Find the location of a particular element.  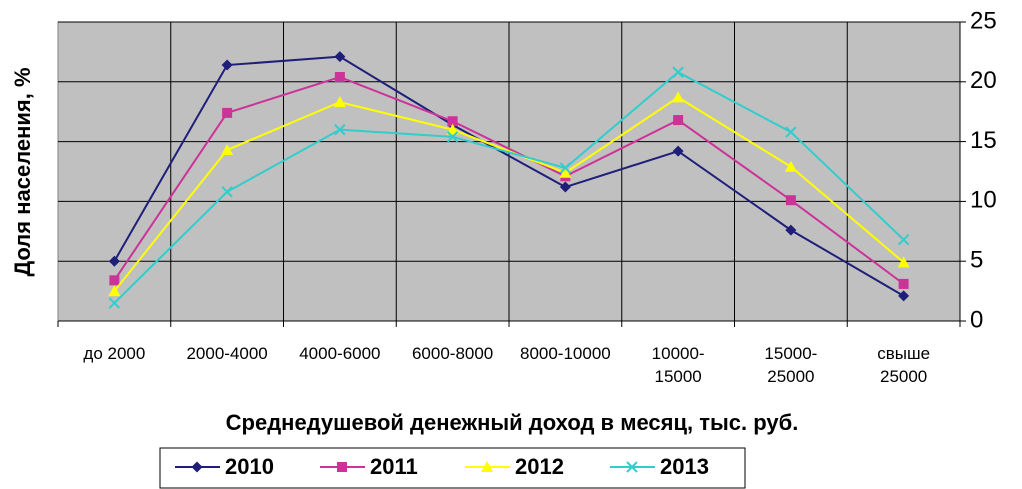

x-tick-label: 8000-10000 is located at coordinates (565, 353).